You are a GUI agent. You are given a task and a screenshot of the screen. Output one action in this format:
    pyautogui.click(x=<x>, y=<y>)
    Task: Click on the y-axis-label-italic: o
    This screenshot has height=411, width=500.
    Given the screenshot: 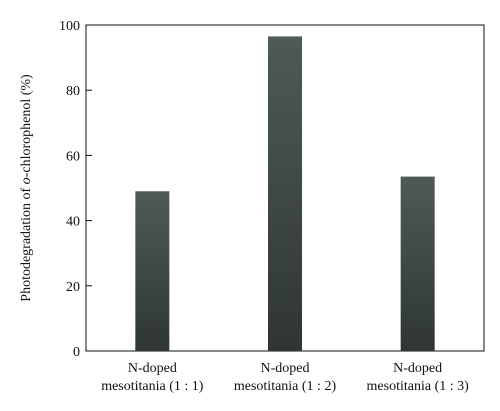 What is the action you would take?
    pyautogui.click(x=26, y=180)
    